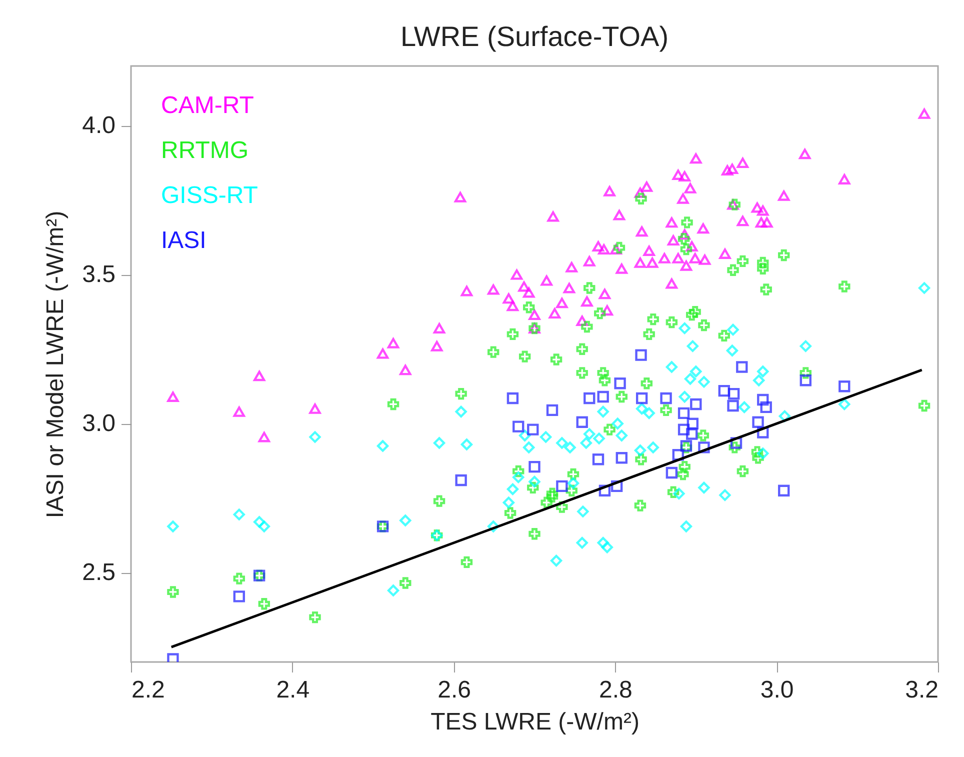 The image size is (964, 757). What do you see at coordinates (148, 690) in the screenshot?
I see `x-tick-label: 2.2` at bounding box center [148, 690].